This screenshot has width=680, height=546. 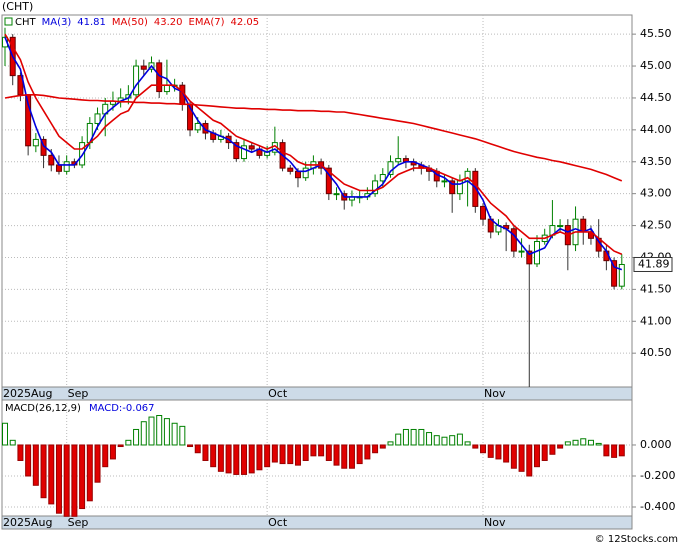 What do you see at coordinates (656, 65) in the screenshot?
I see `y-tick-label: 45.00` at bounding box center [656, 65].